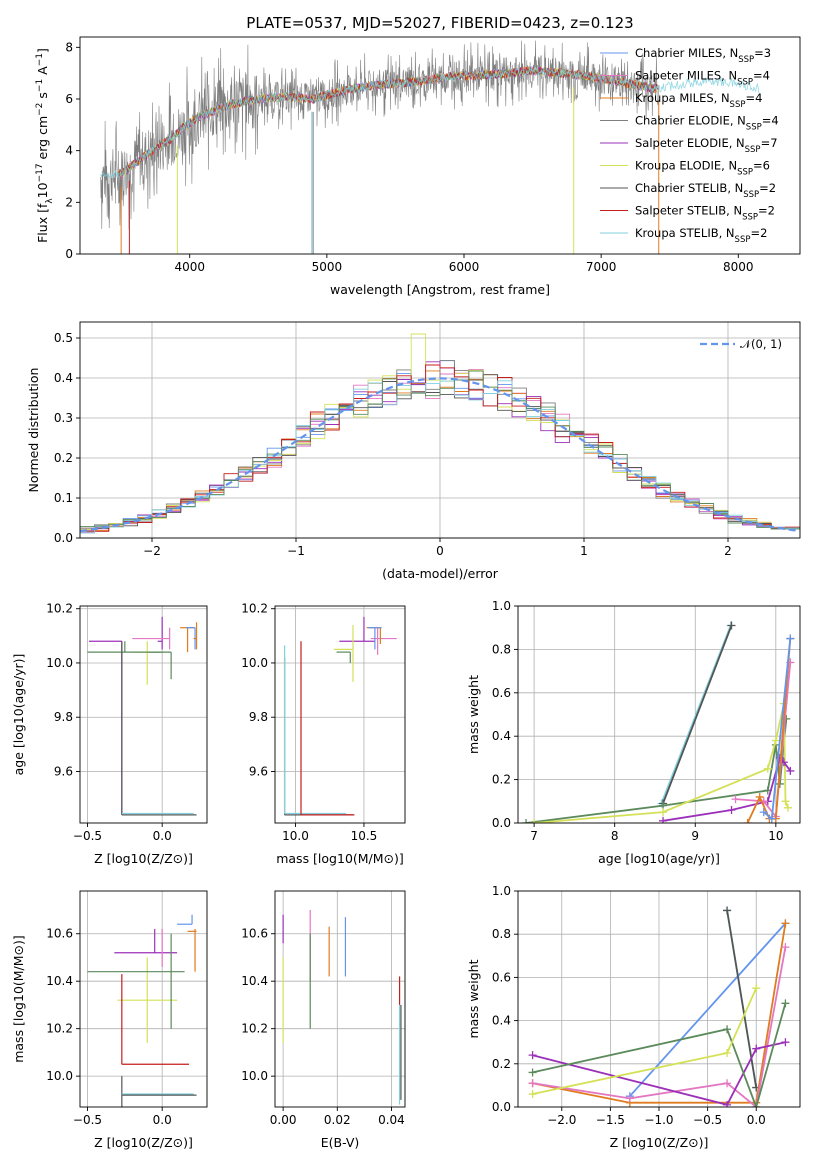 The width and height of the screenshot is (819, 1170). I want to click on x-tick-label: 0.00, so click(283, 1120).